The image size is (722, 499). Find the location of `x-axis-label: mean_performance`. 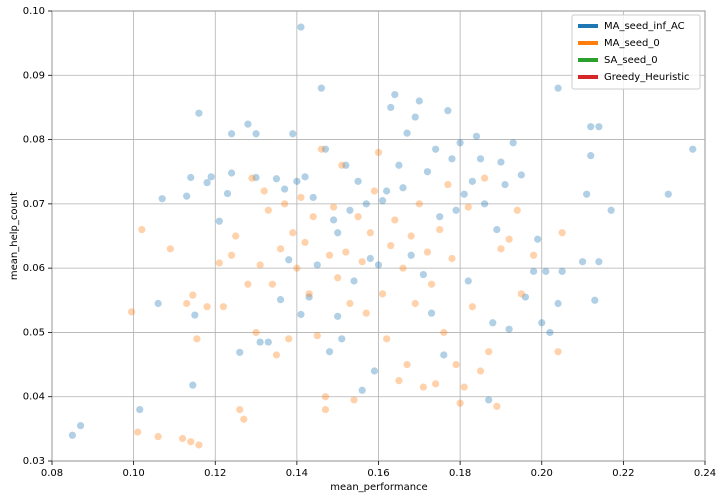

x-axis-label: mean_performance is located at coordinates (378, 487).